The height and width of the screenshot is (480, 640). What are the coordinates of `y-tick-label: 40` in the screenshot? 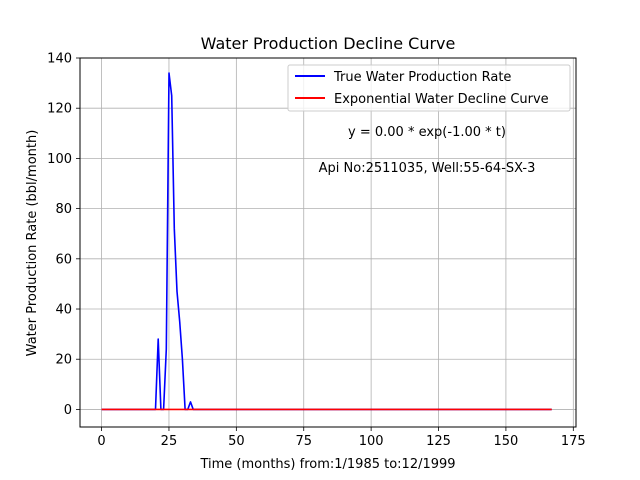 It's located at (63, 310).